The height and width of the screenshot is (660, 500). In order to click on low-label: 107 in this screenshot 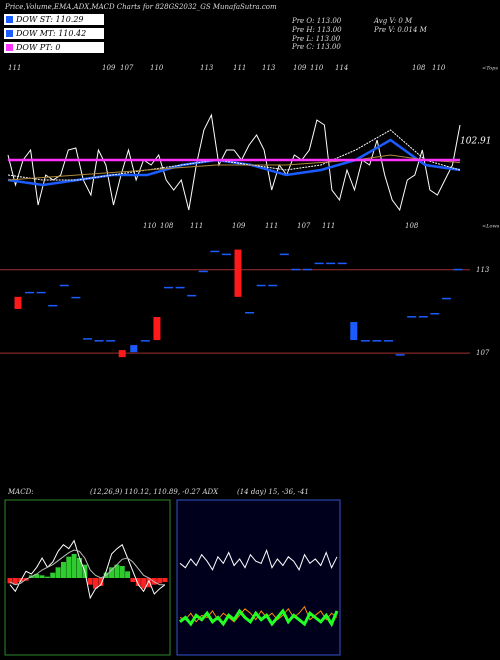, I will do `click(304, 226)`.